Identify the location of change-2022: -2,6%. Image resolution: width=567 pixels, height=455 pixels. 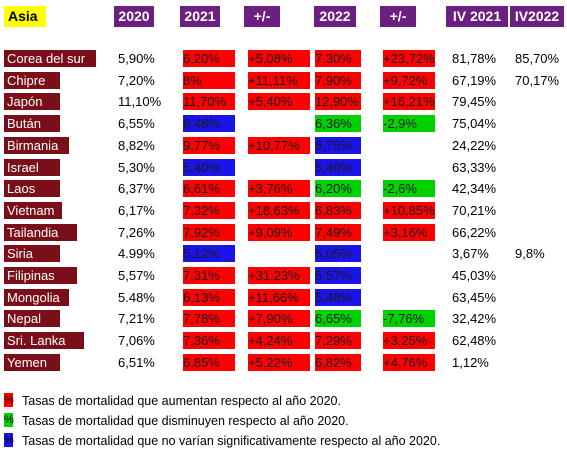
(409, 189).